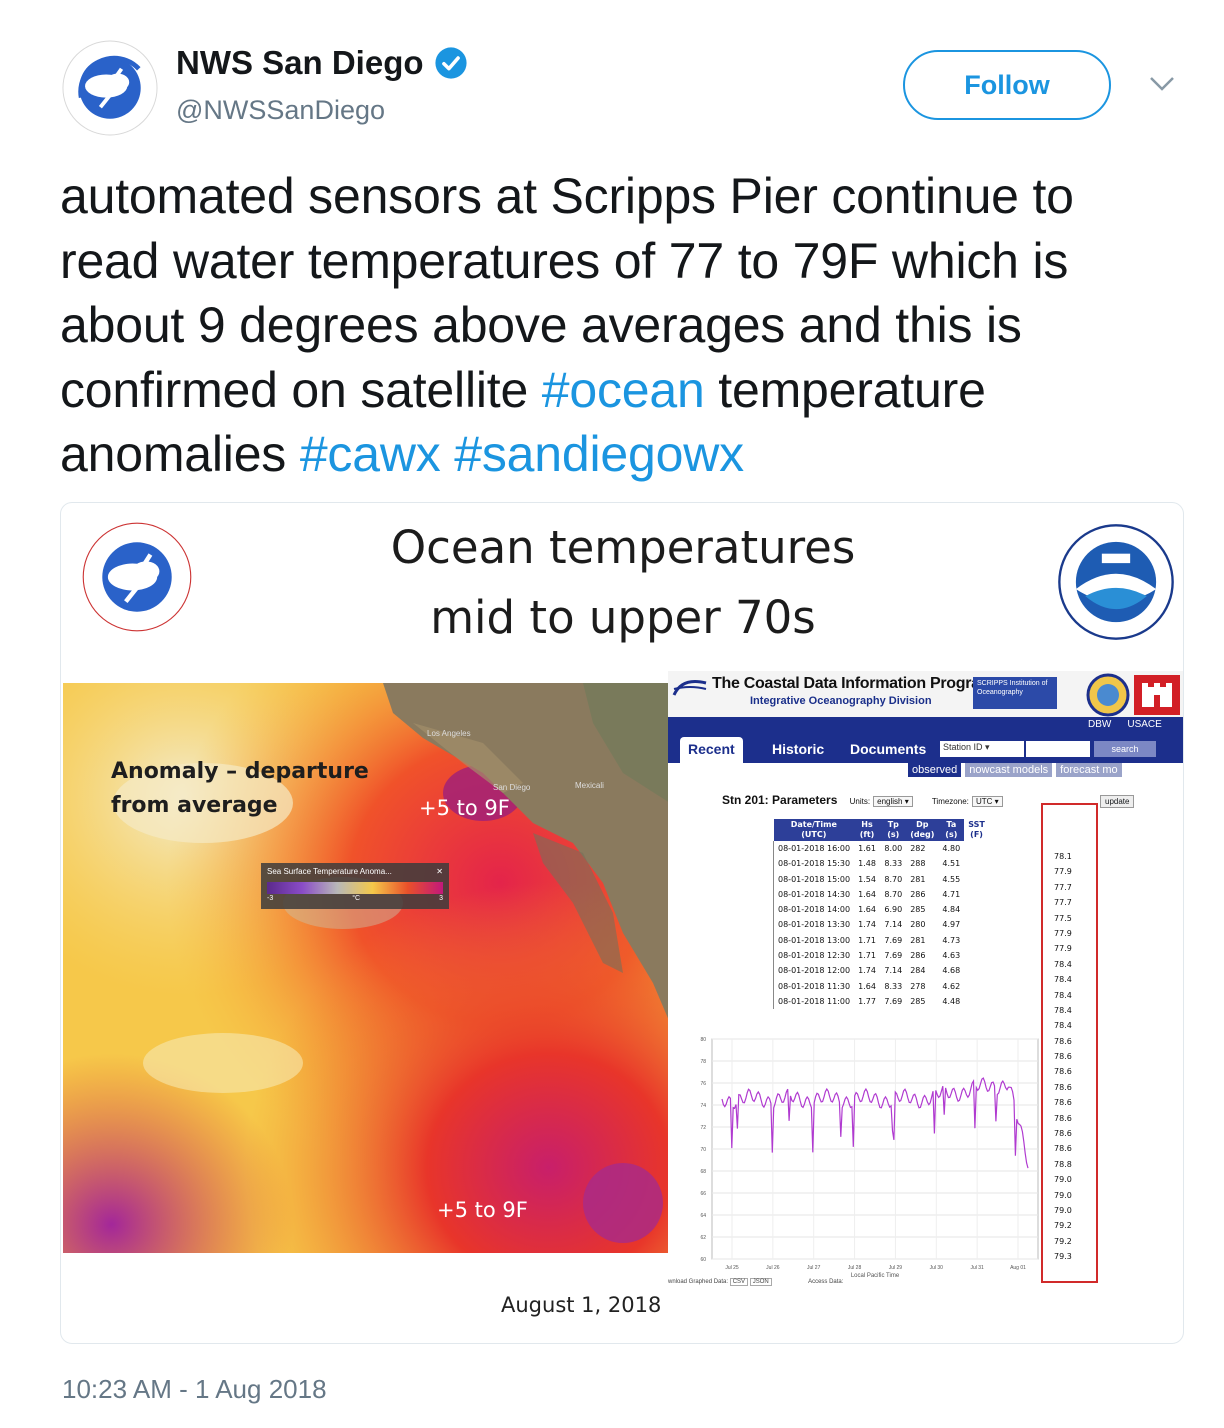  What do you see at coordinates (623, 617) in the screenshot?
I see `slide-title-line2: mid to upper 70s` at bounding box center [623, 617].